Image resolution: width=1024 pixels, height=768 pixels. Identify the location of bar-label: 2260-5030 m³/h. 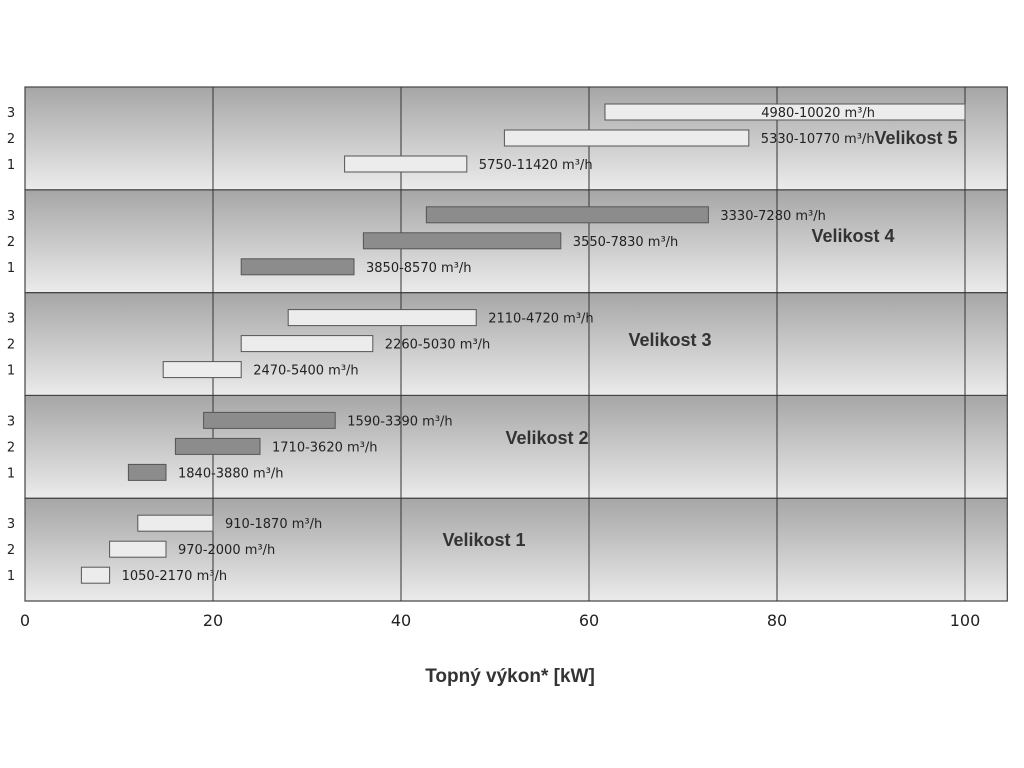
(438, 345).